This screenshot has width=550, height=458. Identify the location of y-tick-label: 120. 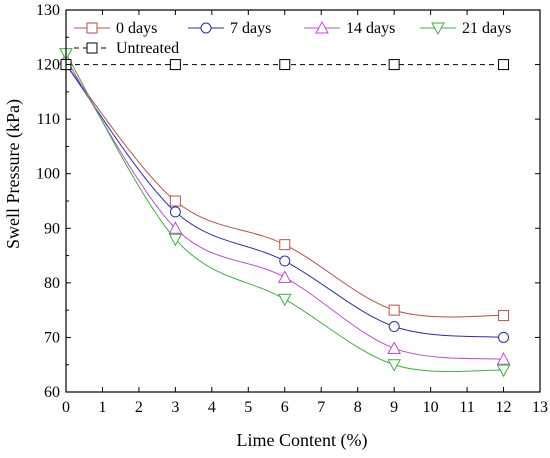
(48, 65).